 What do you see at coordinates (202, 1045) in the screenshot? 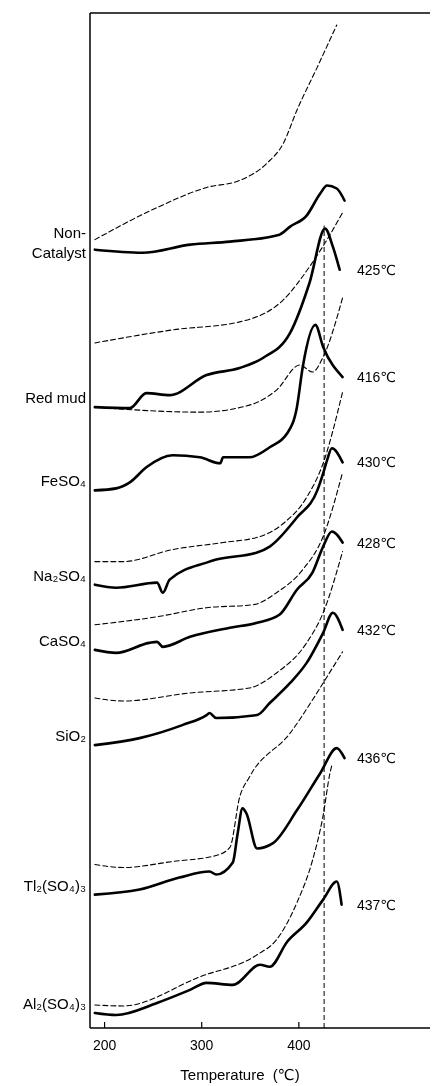
I see `x-tick-label: 300` at bounding box center [202, 1045].